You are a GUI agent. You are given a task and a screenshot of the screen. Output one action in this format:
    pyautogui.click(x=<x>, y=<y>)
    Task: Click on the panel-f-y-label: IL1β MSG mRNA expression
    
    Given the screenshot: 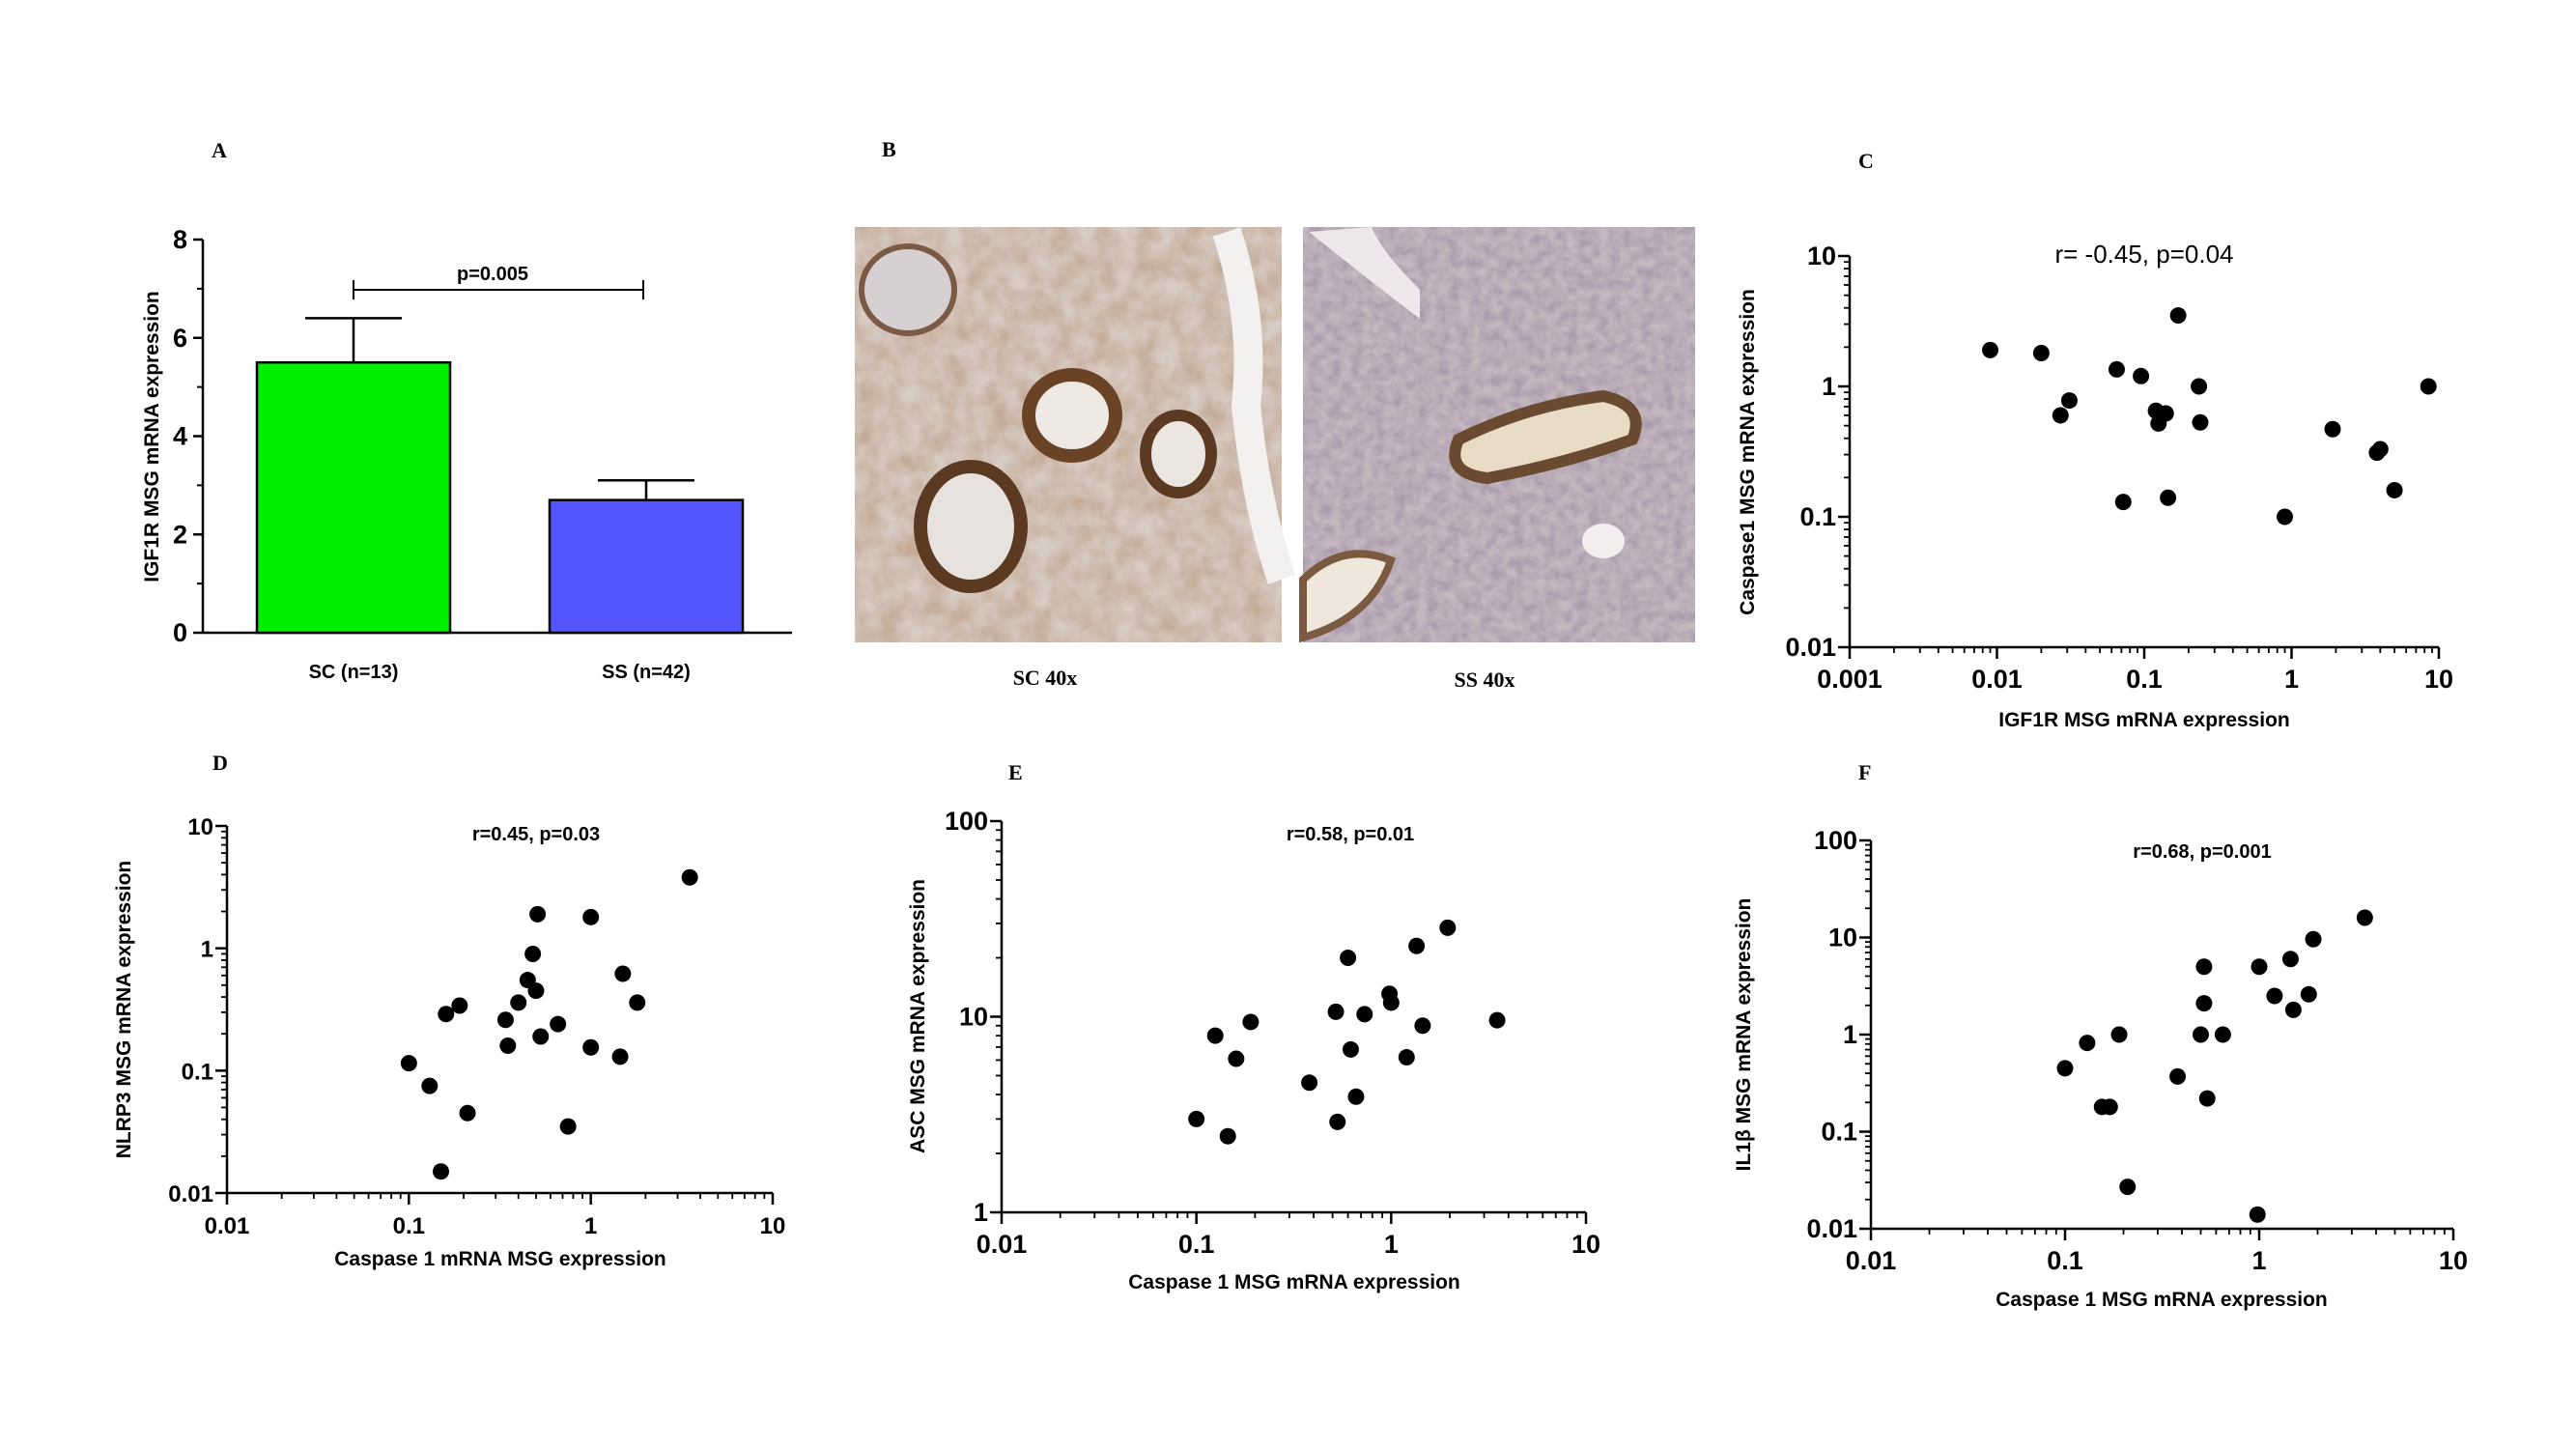 What is the action you would take?
    pyautogui.click(x=1744, y=1035)
    